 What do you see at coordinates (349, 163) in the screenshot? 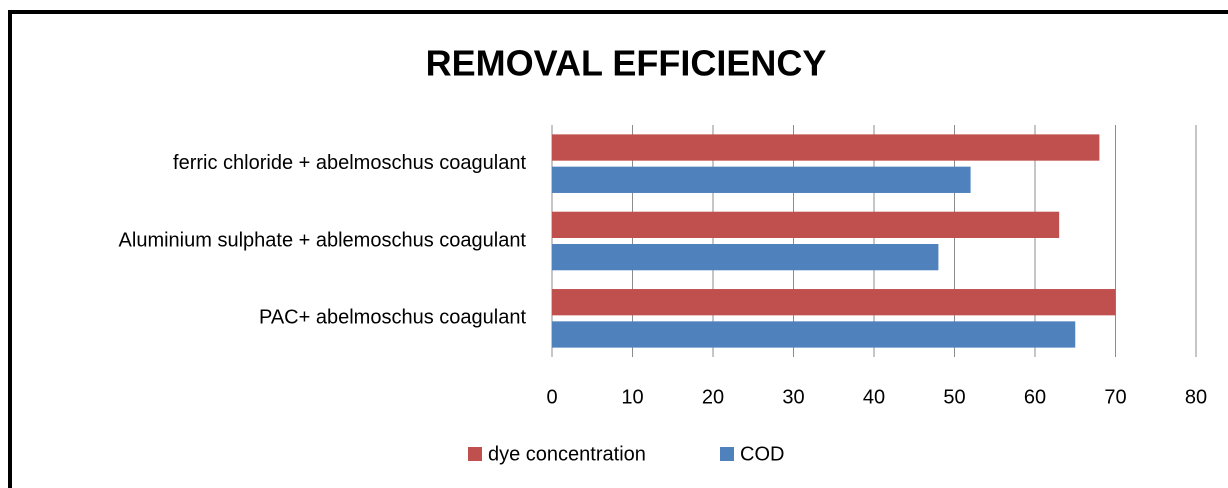
I see `y-tick-label: ferric chloride + abelmoschus coagulant` at bounding box center [349, 163].